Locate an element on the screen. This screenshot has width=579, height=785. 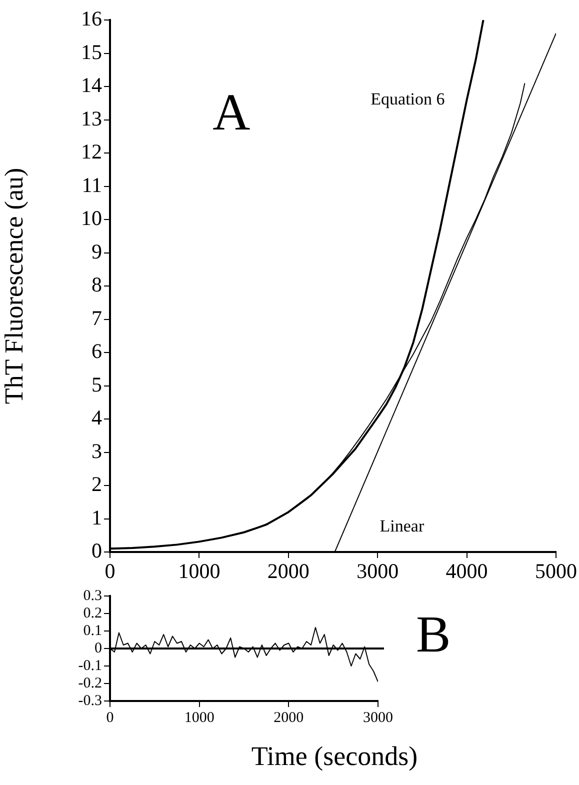
y-tick-label: 7 is located at coordinates (97, 318).